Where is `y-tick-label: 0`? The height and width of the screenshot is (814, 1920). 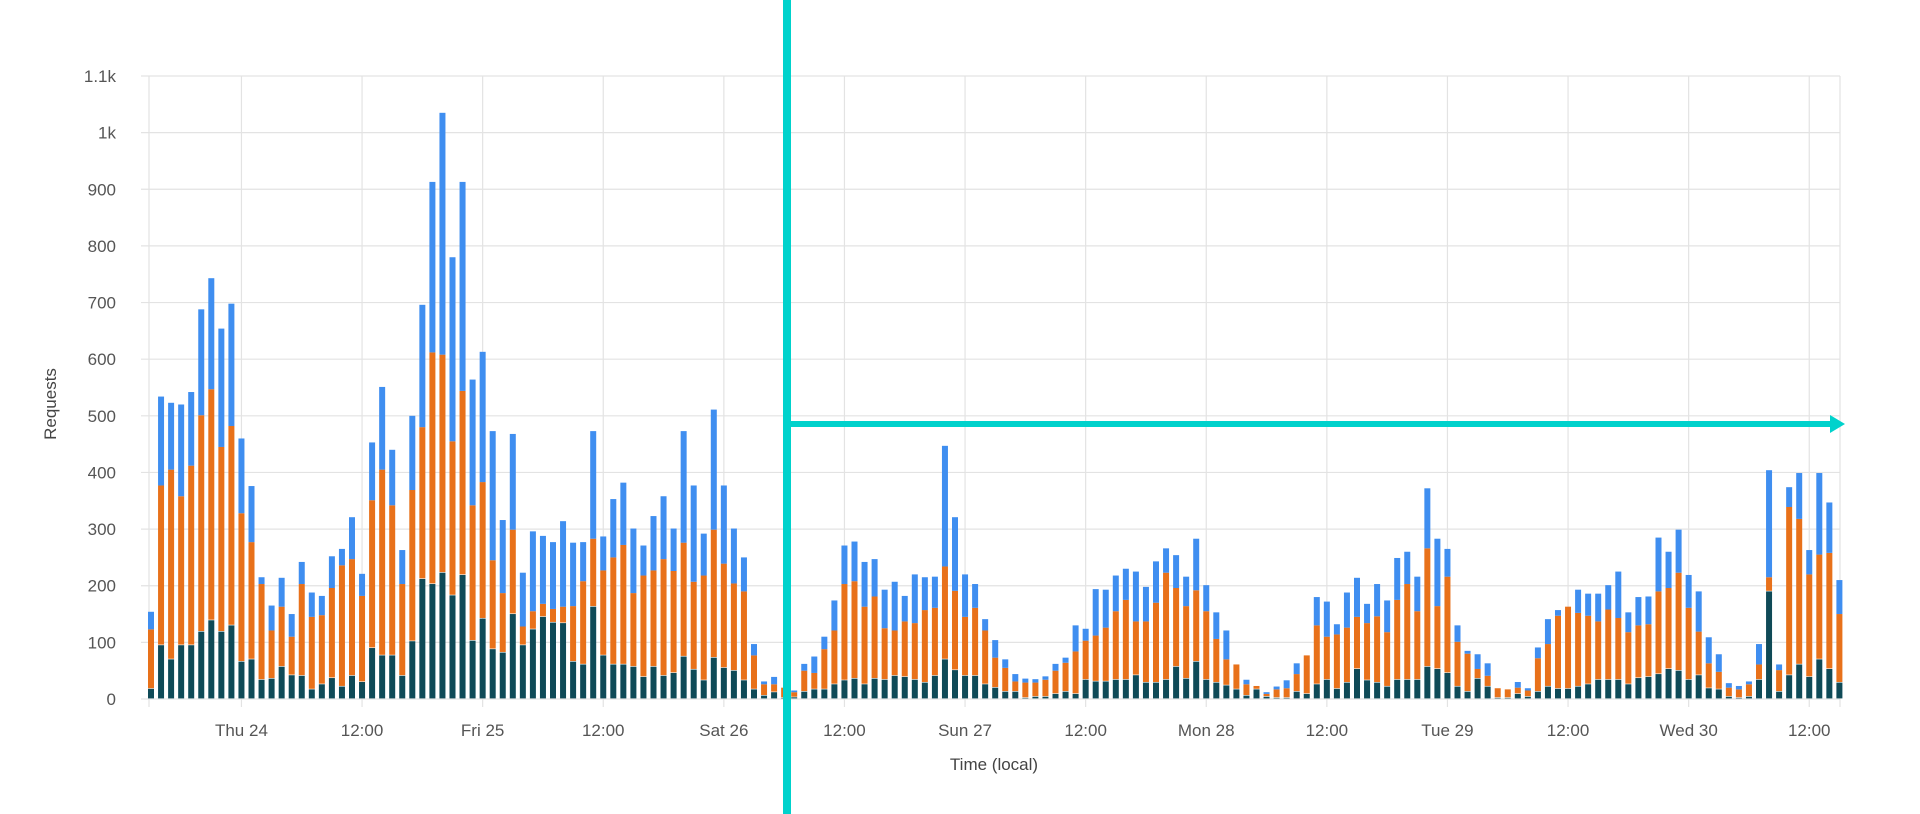 y-tick-label: 0 is located at coordinates (111, 699).